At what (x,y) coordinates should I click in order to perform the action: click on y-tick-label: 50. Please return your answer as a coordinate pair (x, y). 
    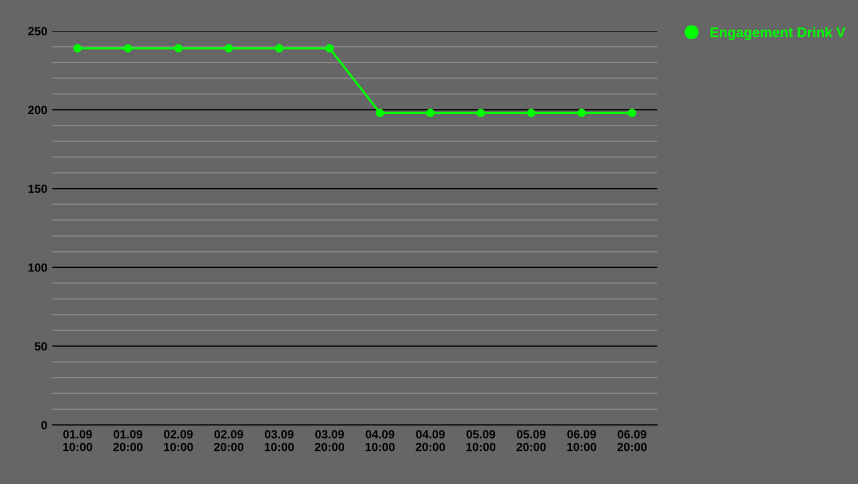
    Looking at the image, I should click on (40, 346).